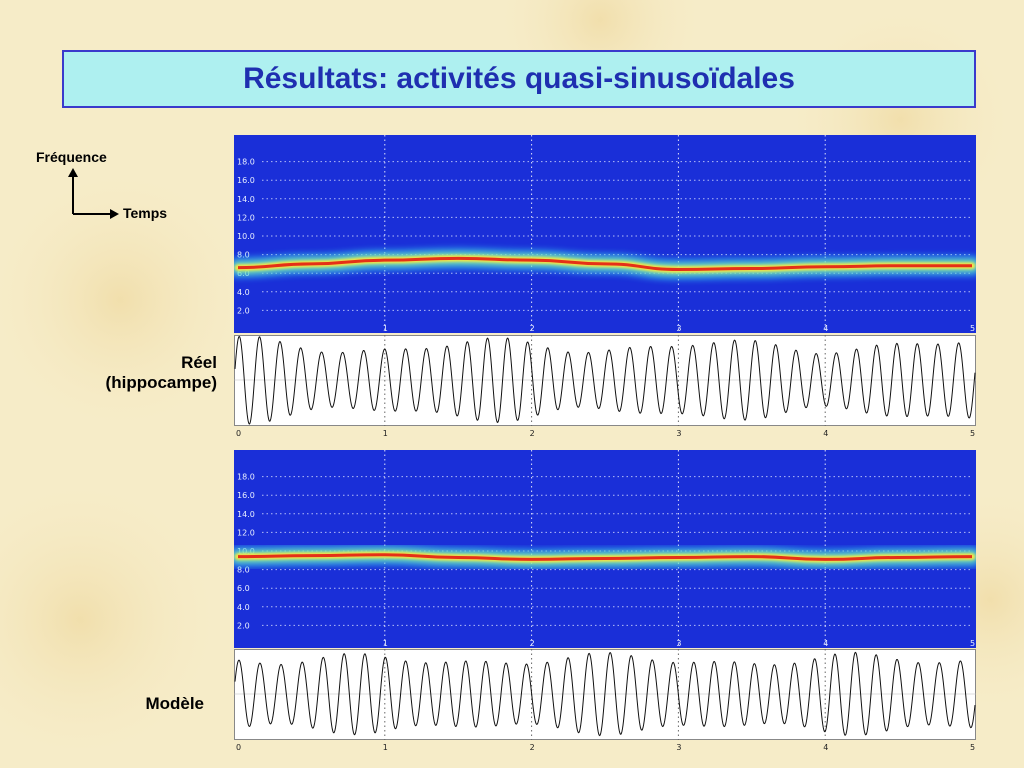 The width and height of the screenshot is (1024, 768). What do you see at coordinates (161, 382) in the screenshot?
I see `real-label-line2: (hippocampe)` at bounding box center [161, 382].